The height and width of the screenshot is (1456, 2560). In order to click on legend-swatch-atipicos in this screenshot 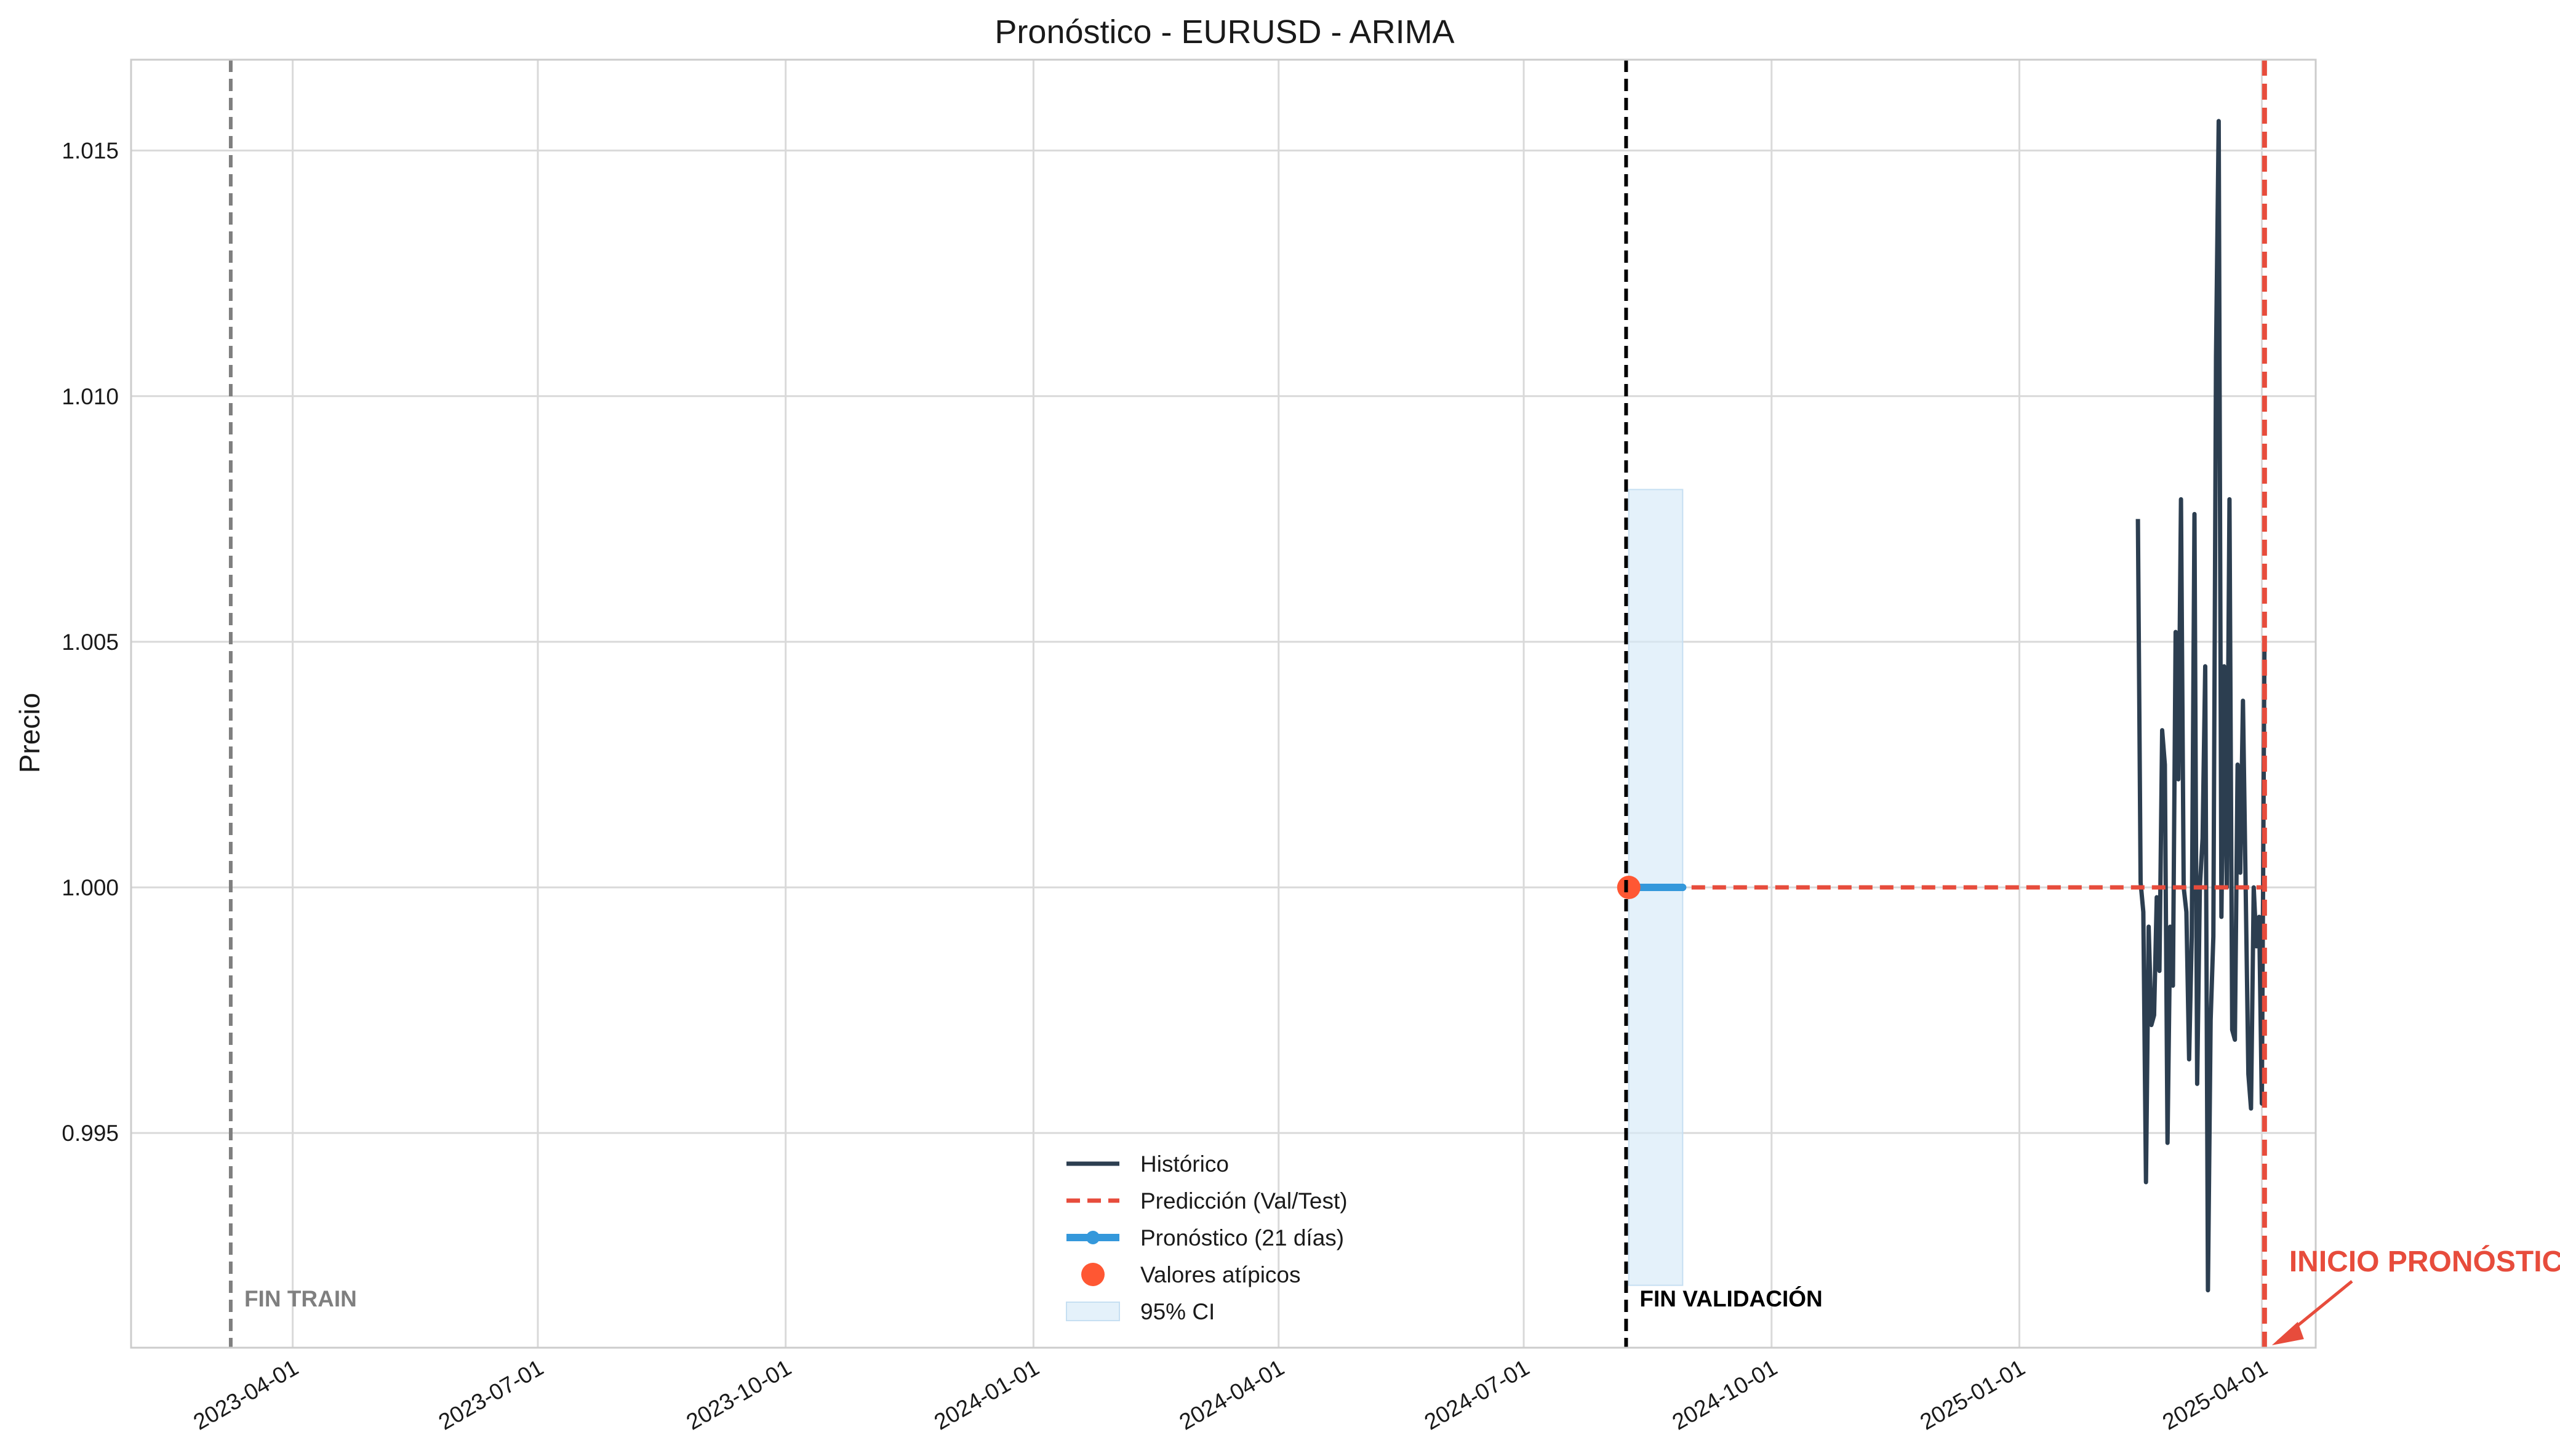, I will do `click(1093, 1274)`.